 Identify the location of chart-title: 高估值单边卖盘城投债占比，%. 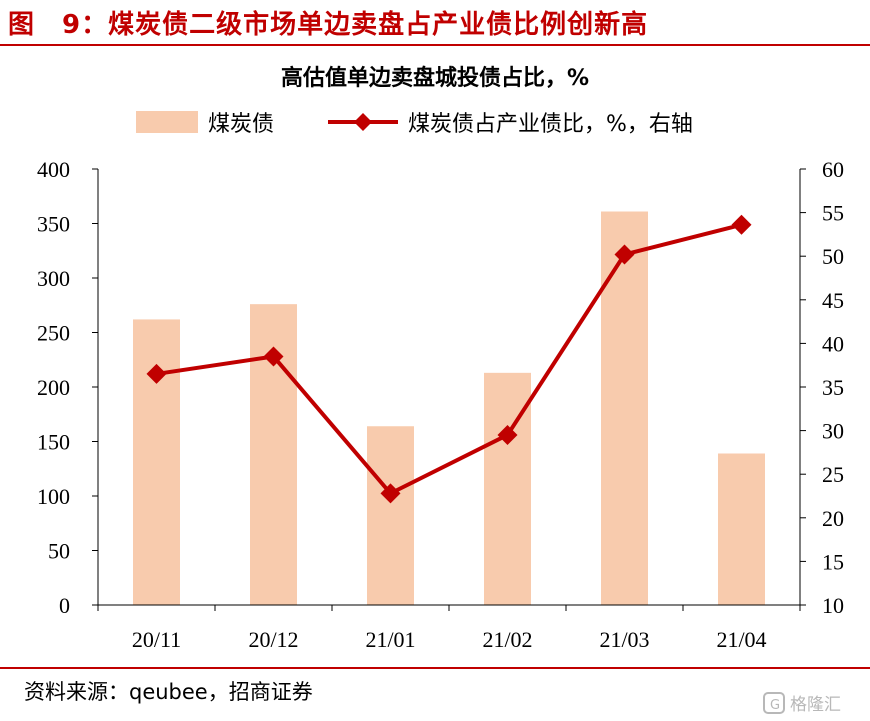
(435, 78).